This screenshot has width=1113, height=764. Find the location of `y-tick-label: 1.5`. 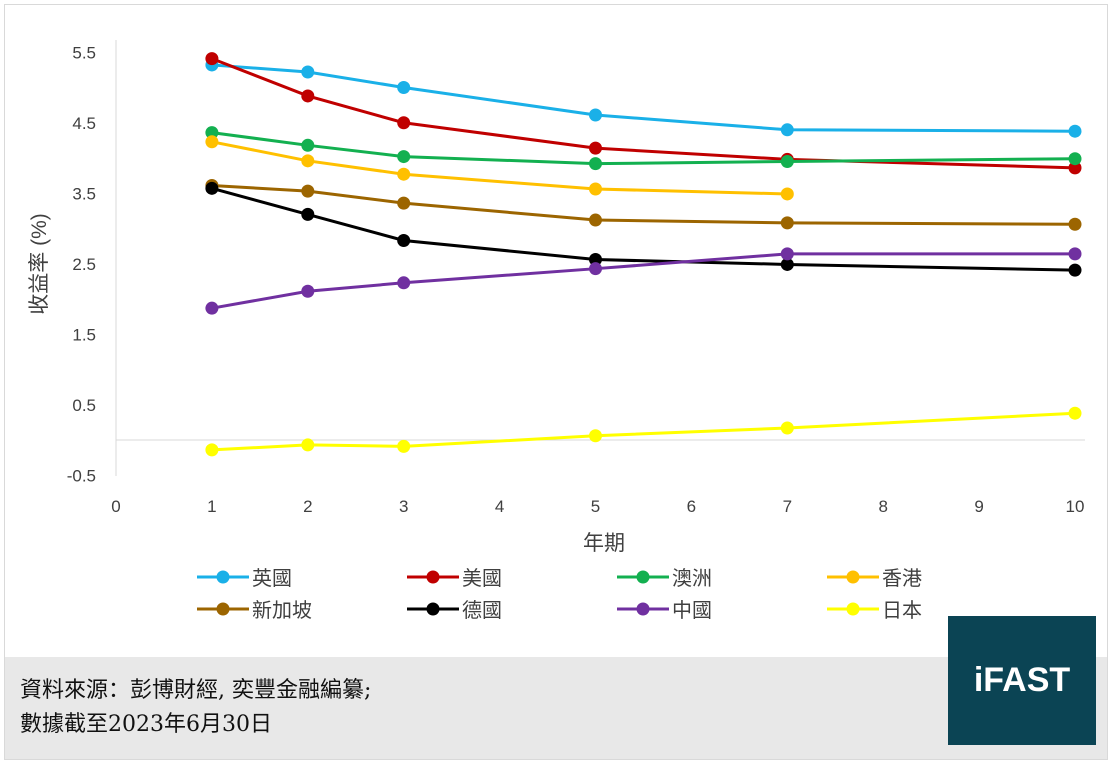

y-tick-label: 1.5 is located at coordinates (84, 334).